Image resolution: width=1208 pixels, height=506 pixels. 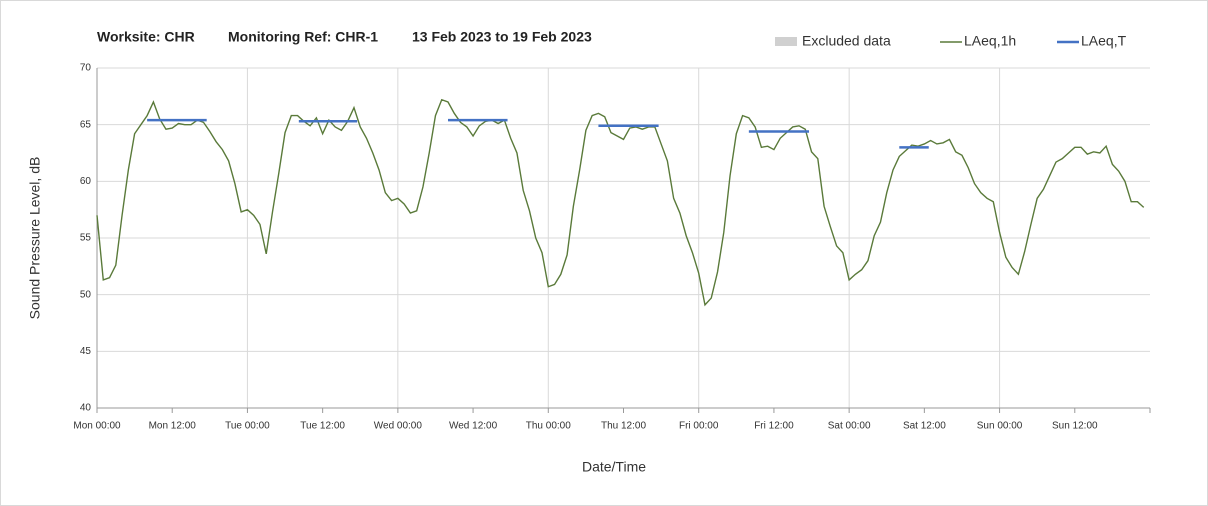 I want to click on x-tick-label: Sun 00:00, so click(x=1000, y=426).